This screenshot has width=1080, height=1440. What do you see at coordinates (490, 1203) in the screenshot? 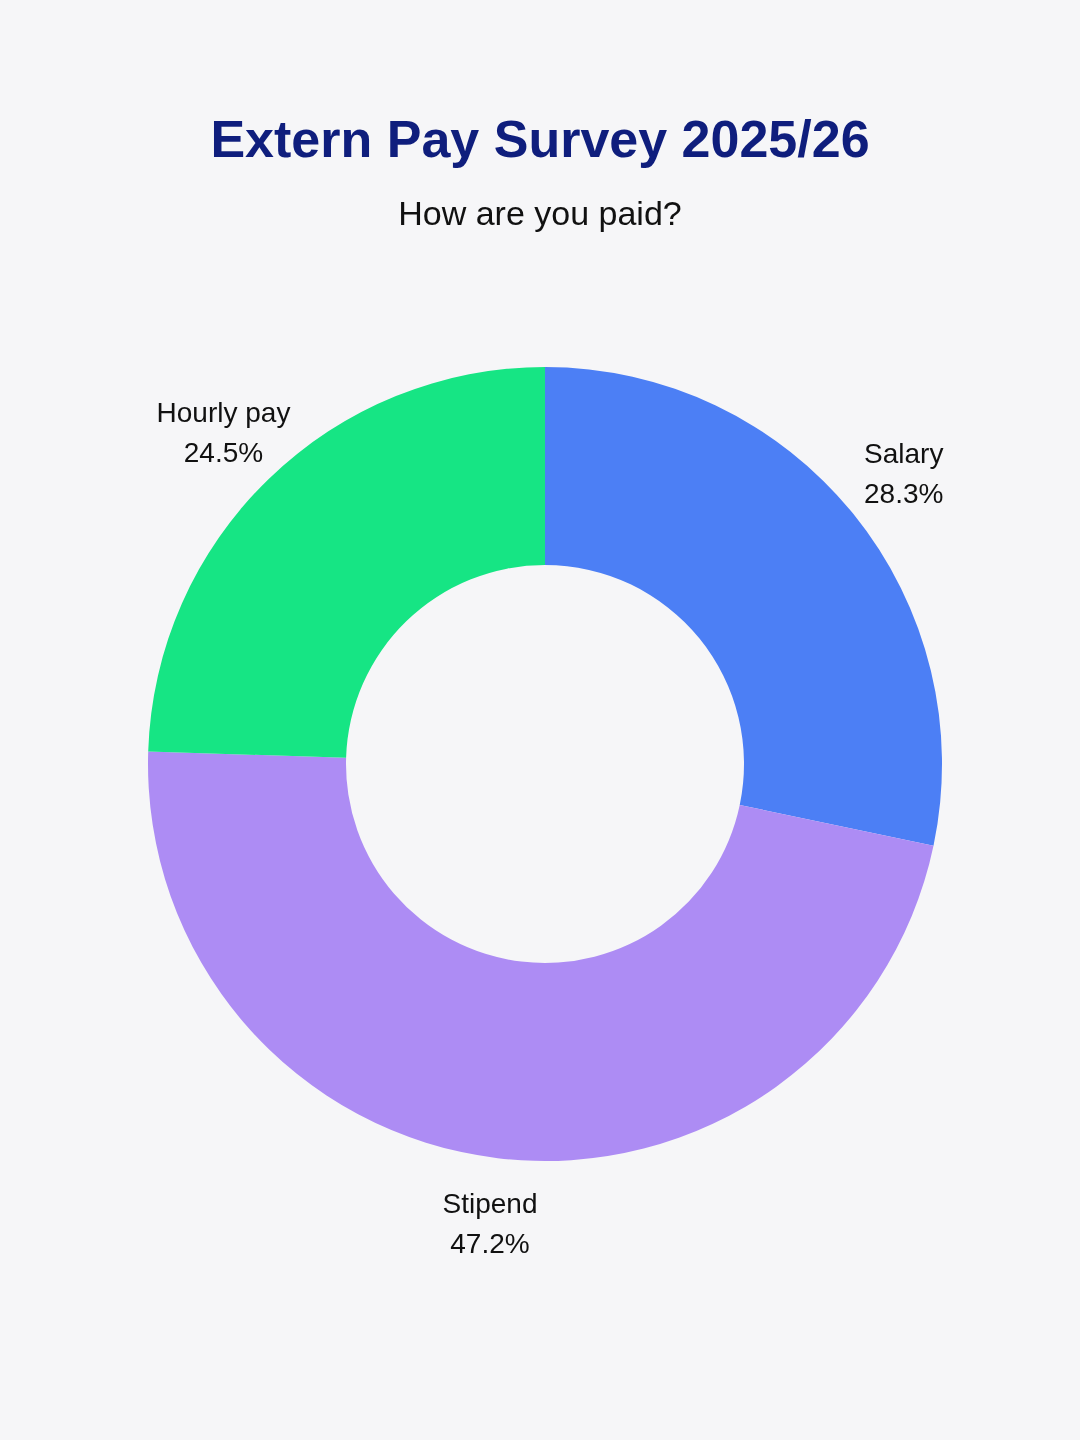
I see `slice-label: Stipend` at bounding box center [490, 1203].